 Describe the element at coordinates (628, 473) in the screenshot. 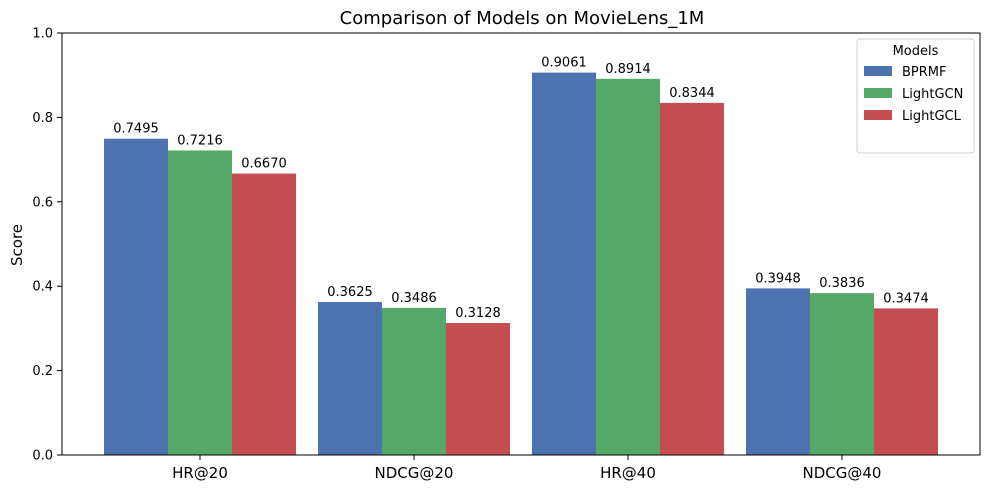

I see `x-tick-label: HR@40` at that location.